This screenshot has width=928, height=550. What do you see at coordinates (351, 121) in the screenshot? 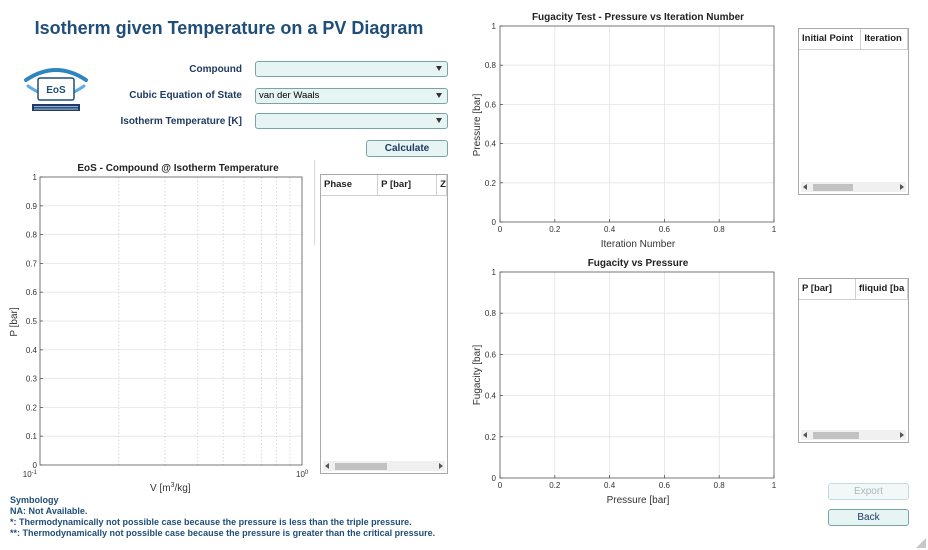
I see `temperature-dropdown` at bounding box center [351, 121].